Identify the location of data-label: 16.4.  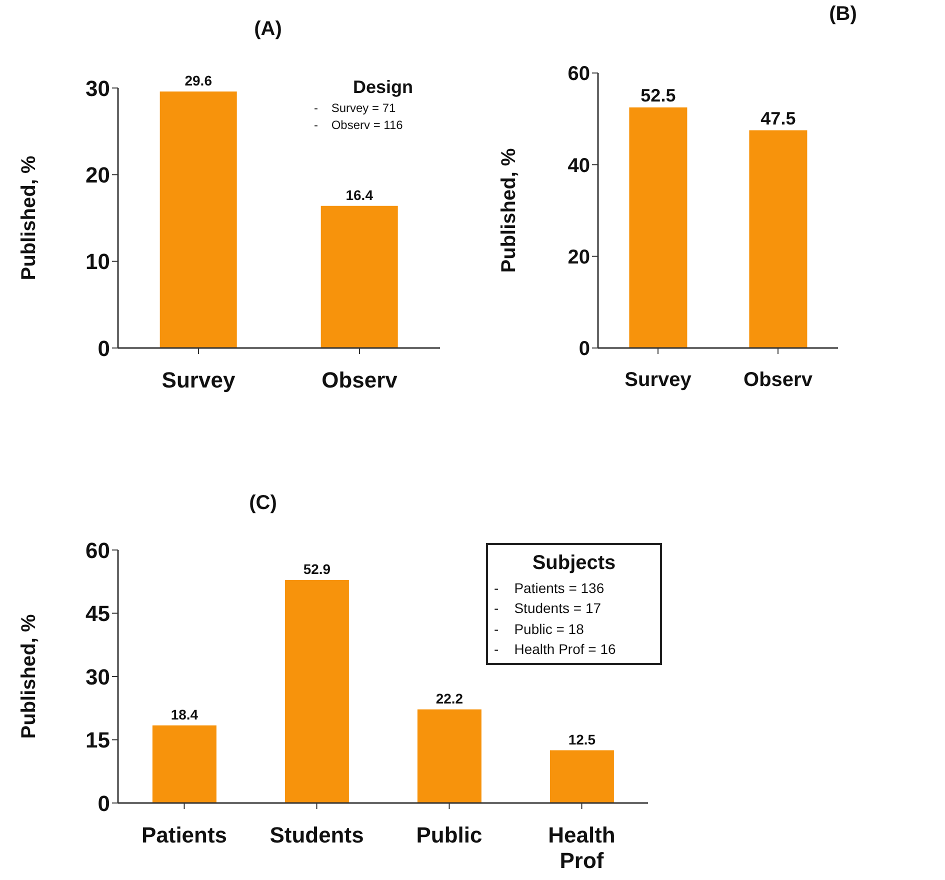
(360, 194).